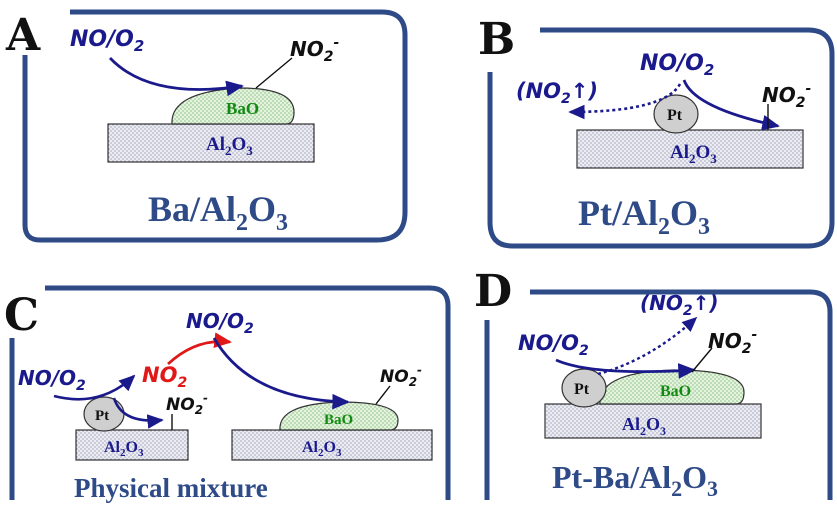 Image resolution: width=837 pixels, height=505 pixels. I want to click on panel-b-pt-particle, so click(676, 114).